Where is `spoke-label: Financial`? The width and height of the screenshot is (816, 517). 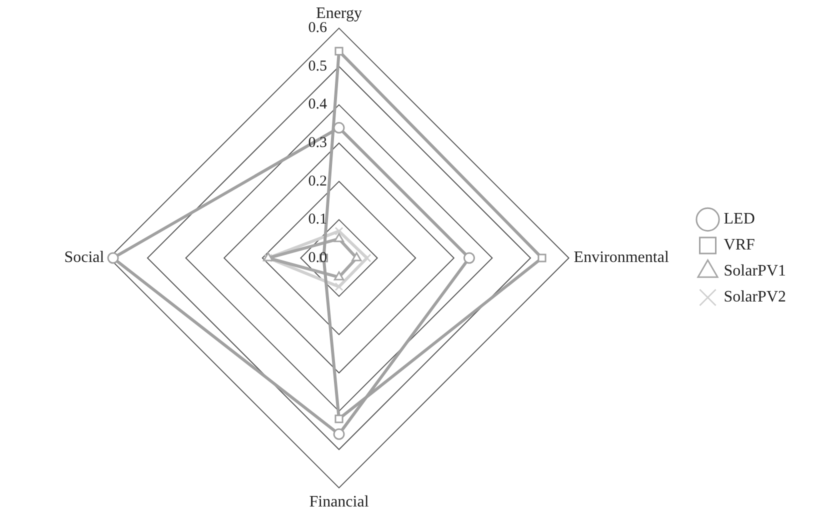 spoke-label: Financial is located at coordinates (339, 502).